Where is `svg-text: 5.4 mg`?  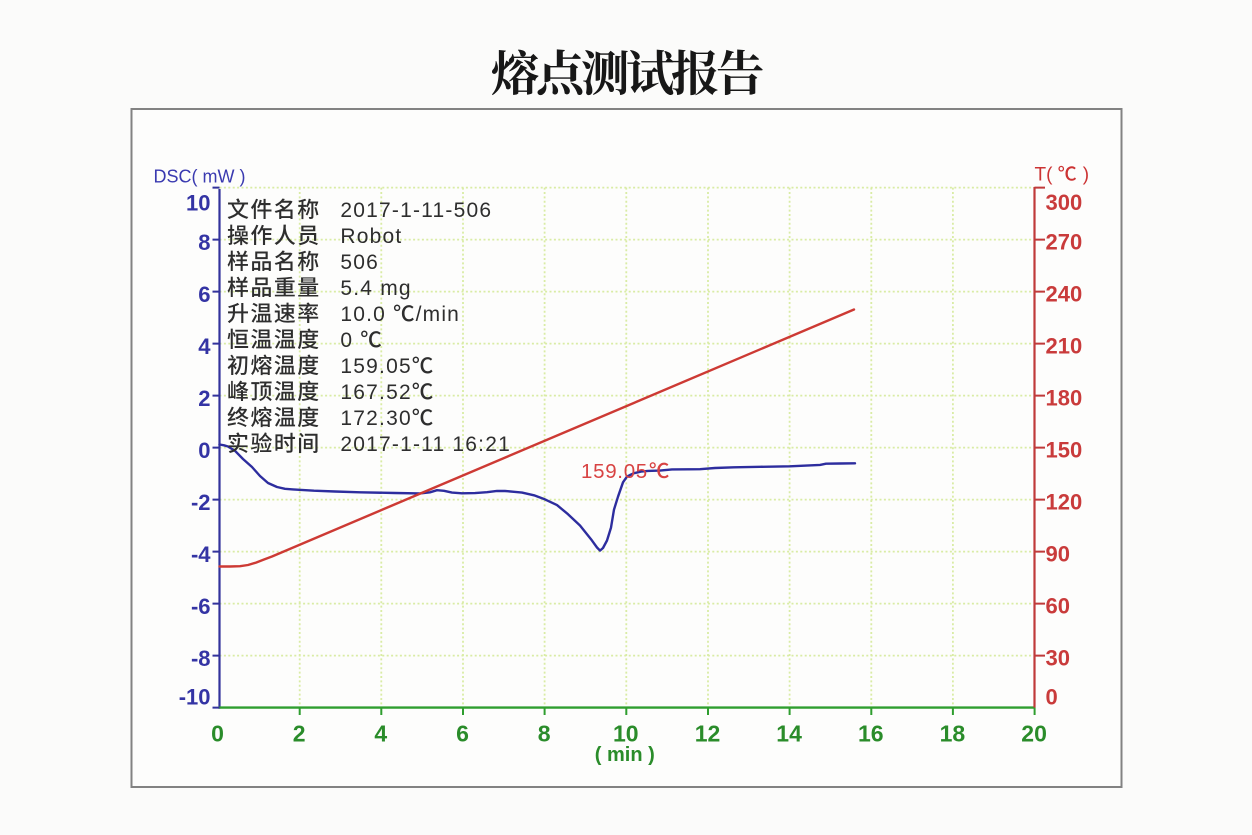 svg-text: 5.4 mg is located at coordinates (375, 288).